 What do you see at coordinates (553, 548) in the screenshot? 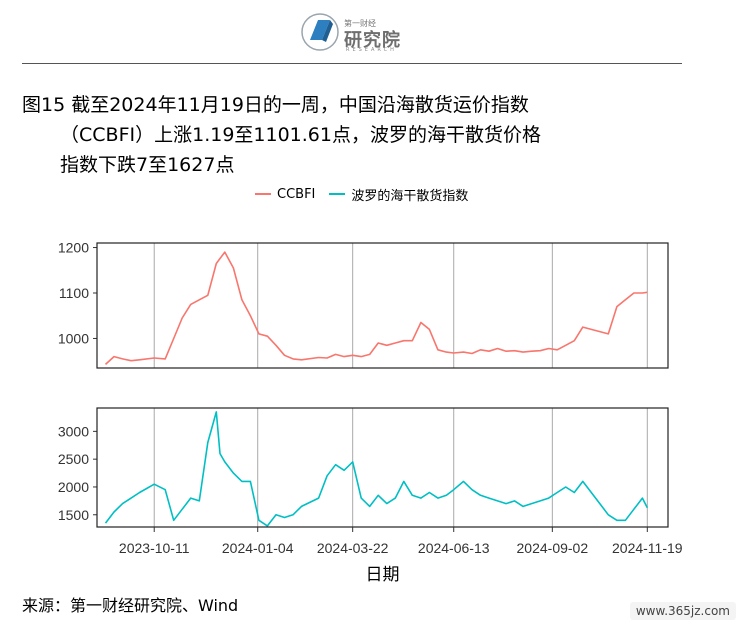
I see `xtick-label-4: 2024-09-02` at bounding box center [553, 548].